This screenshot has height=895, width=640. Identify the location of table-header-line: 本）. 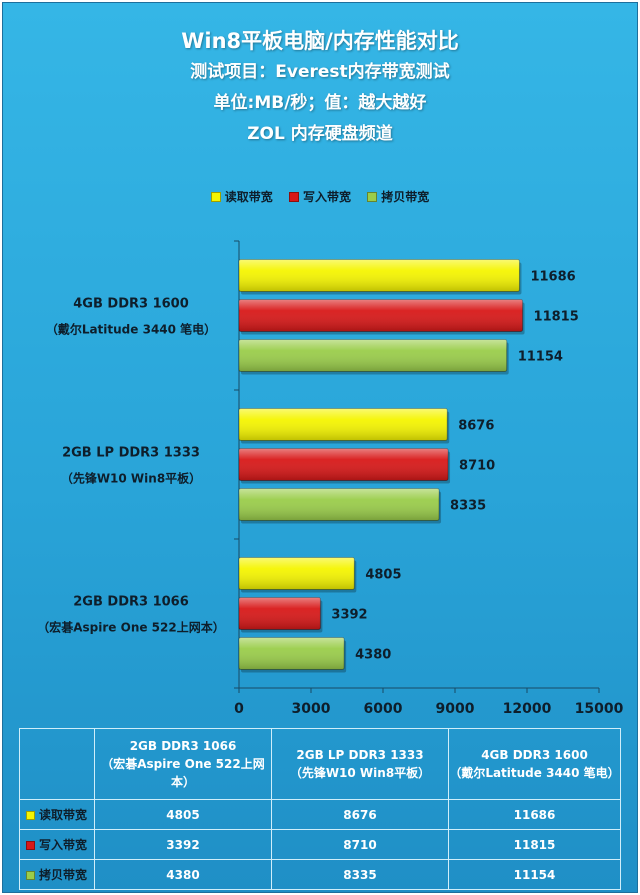
(182, 782).